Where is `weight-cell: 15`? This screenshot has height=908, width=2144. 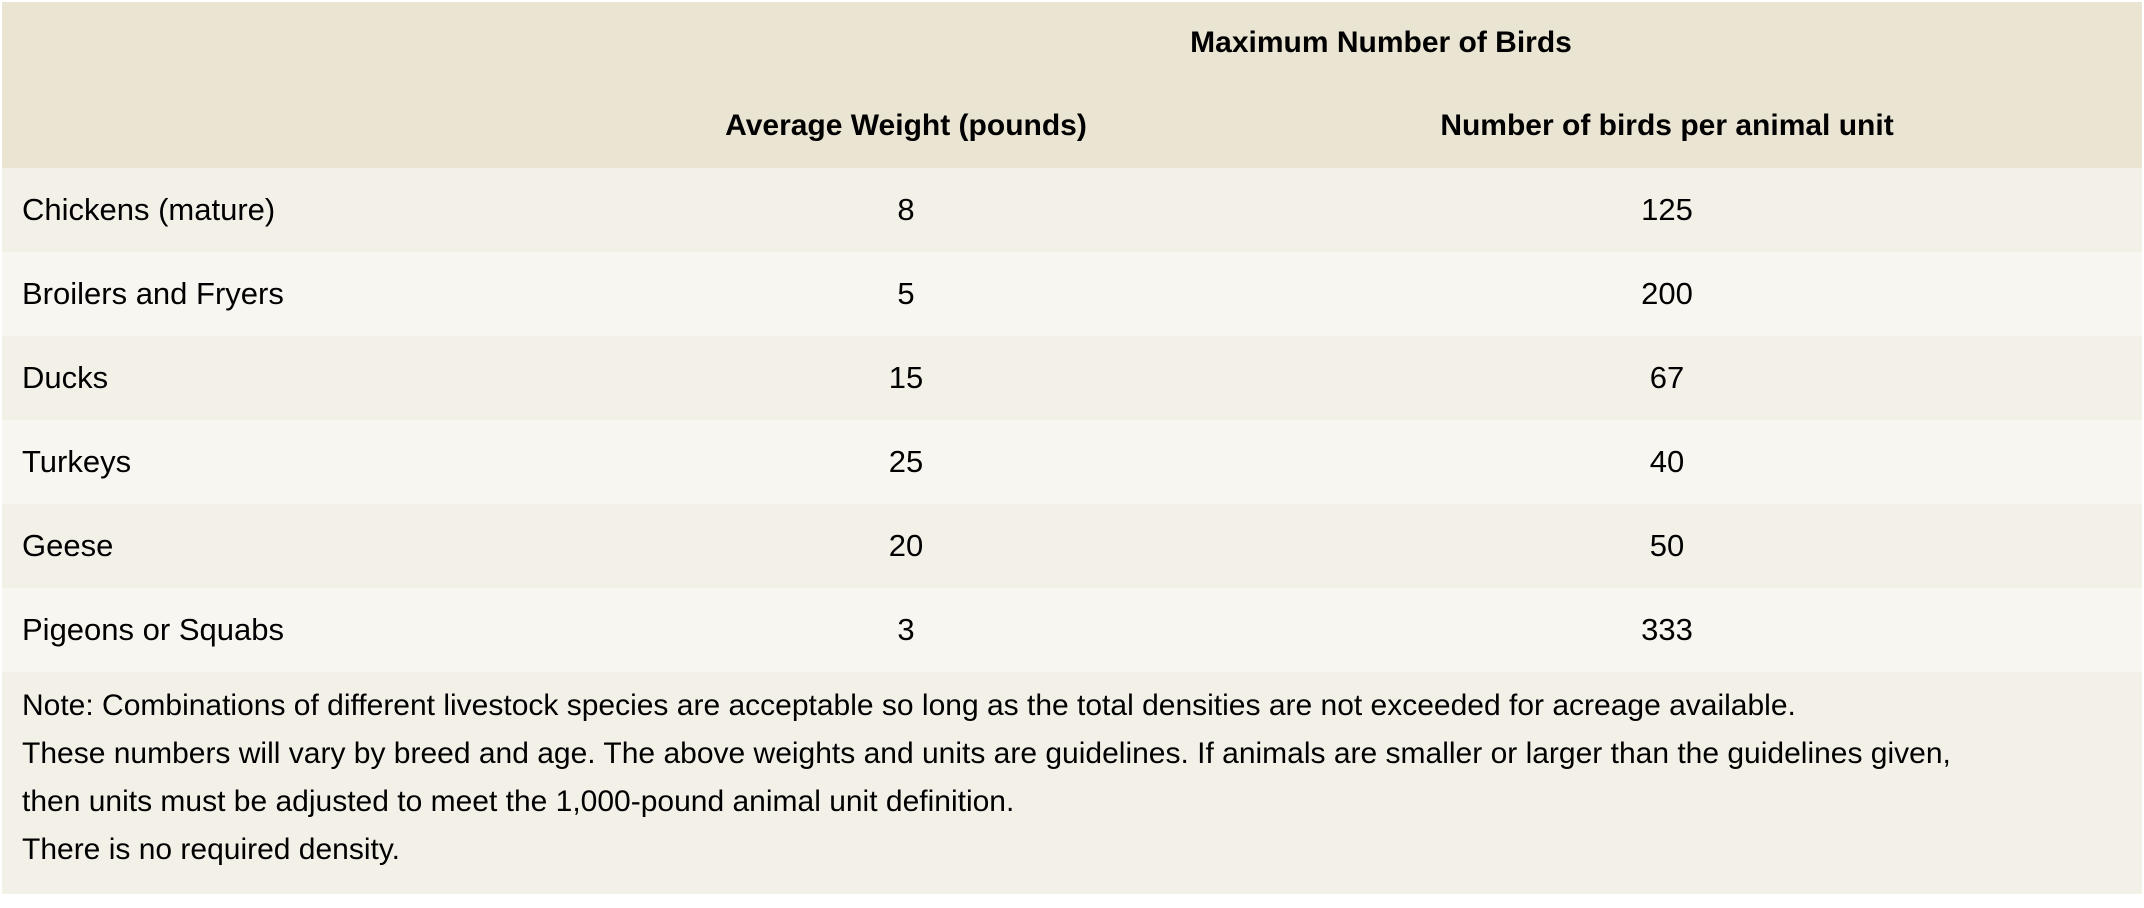 weight-cell: 15 is located at coordinates (906, 378).